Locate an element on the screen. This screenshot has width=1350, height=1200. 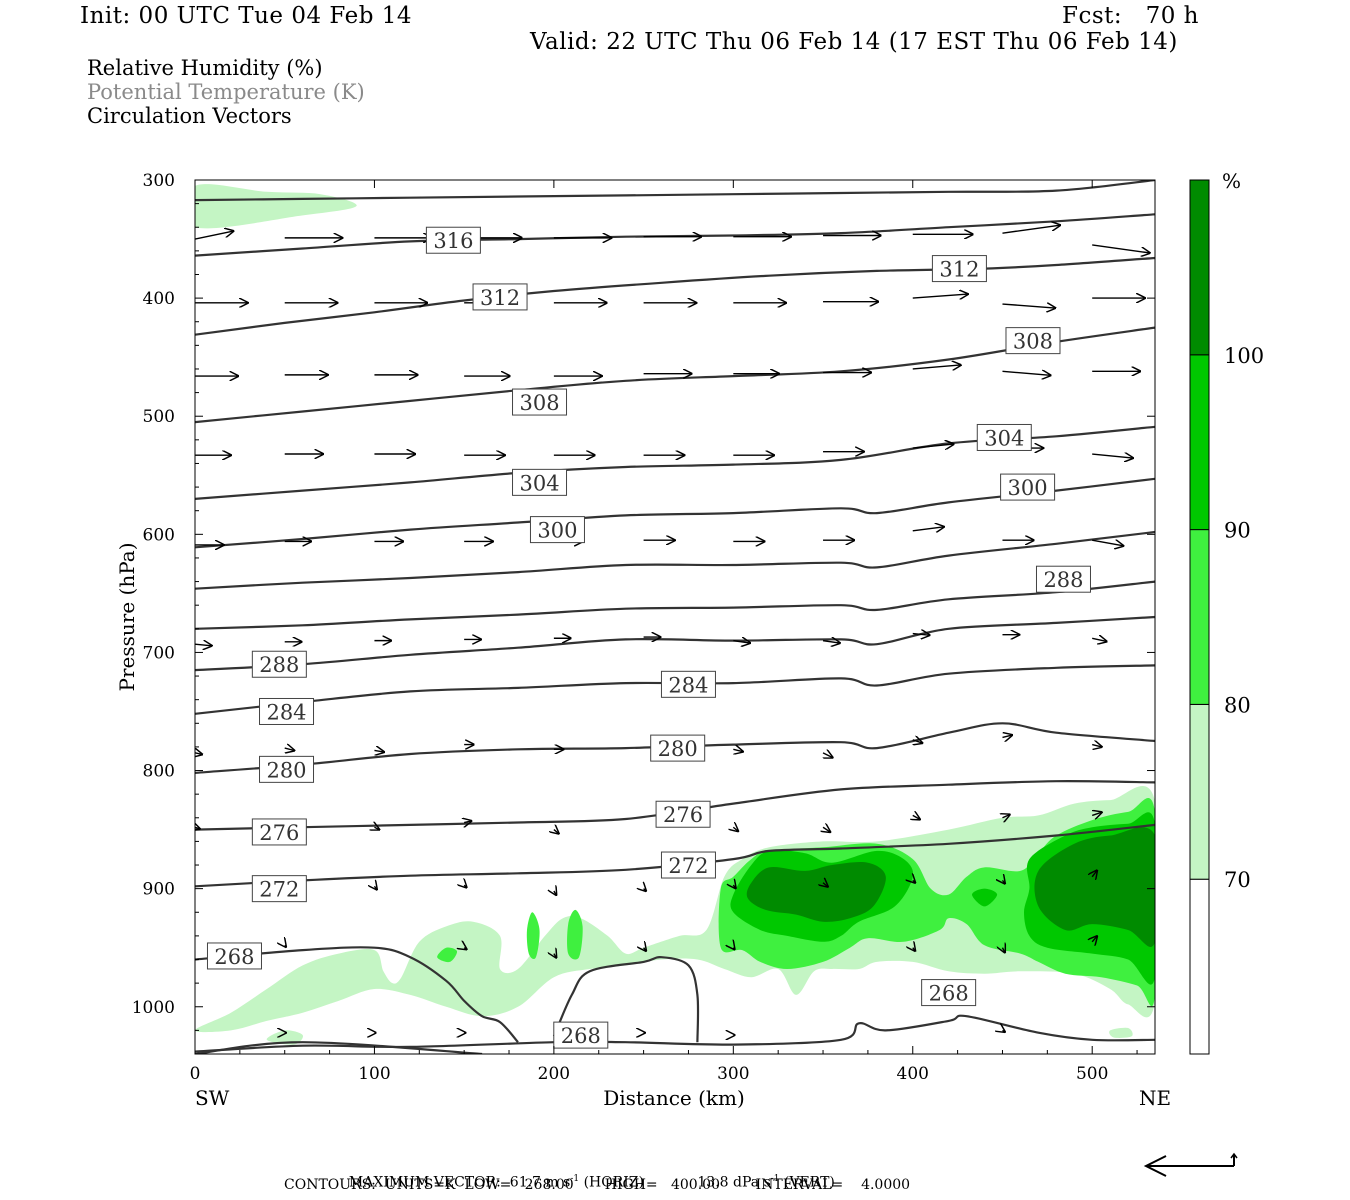
x-tick-label: 0 is located at coordinates (195, 1074).